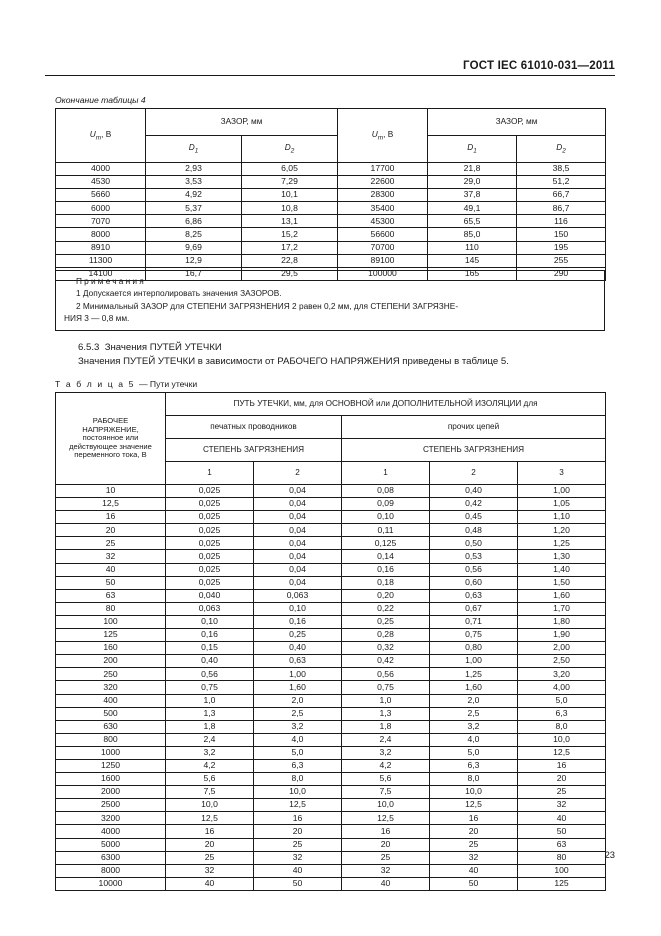 This screenshot has width=661, height=936. I want to click on t4-d2-right-sub: 2, so click(564, 151).